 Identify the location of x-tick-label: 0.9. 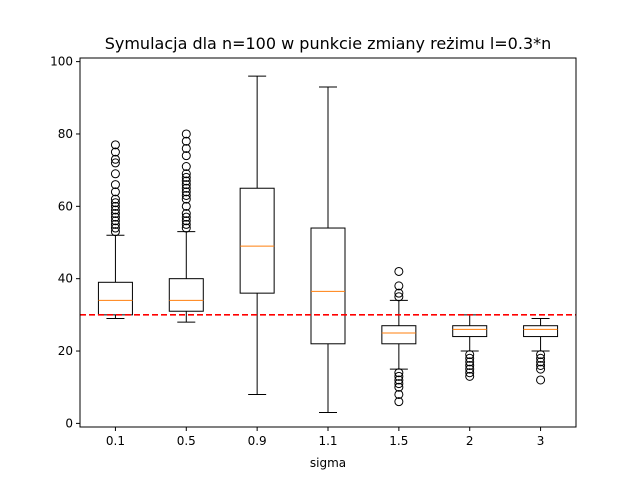
(257, 441).